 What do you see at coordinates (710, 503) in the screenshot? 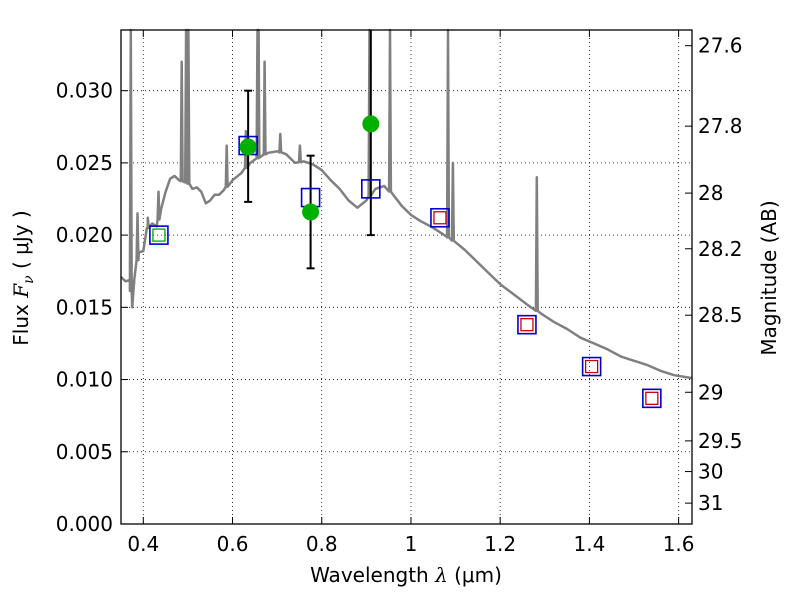
I see `mag-tick-label: 31` at bounding box center [710, 503].